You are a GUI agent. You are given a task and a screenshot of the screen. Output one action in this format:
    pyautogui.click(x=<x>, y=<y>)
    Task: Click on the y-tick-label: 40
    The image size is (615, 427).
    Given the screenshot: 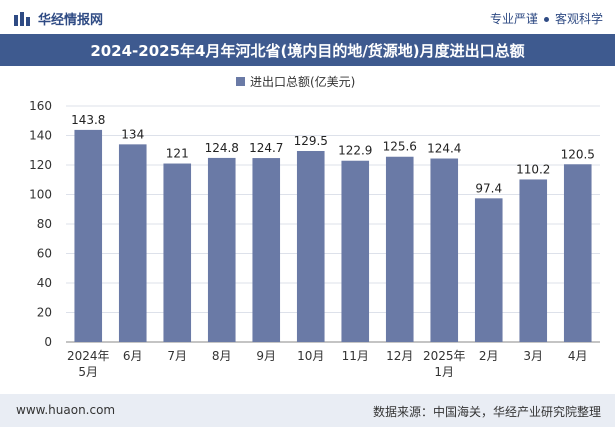 What is the action you would take?
    pyautogui.click(x=44, y=283)
    